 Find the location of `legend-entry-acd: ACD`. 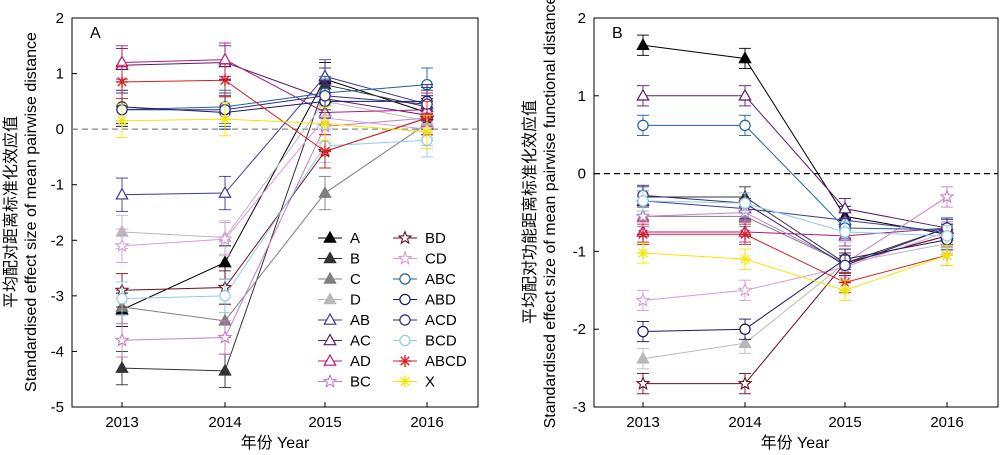

legend-entry-acd: ACD is located at coordinates (425, 320).